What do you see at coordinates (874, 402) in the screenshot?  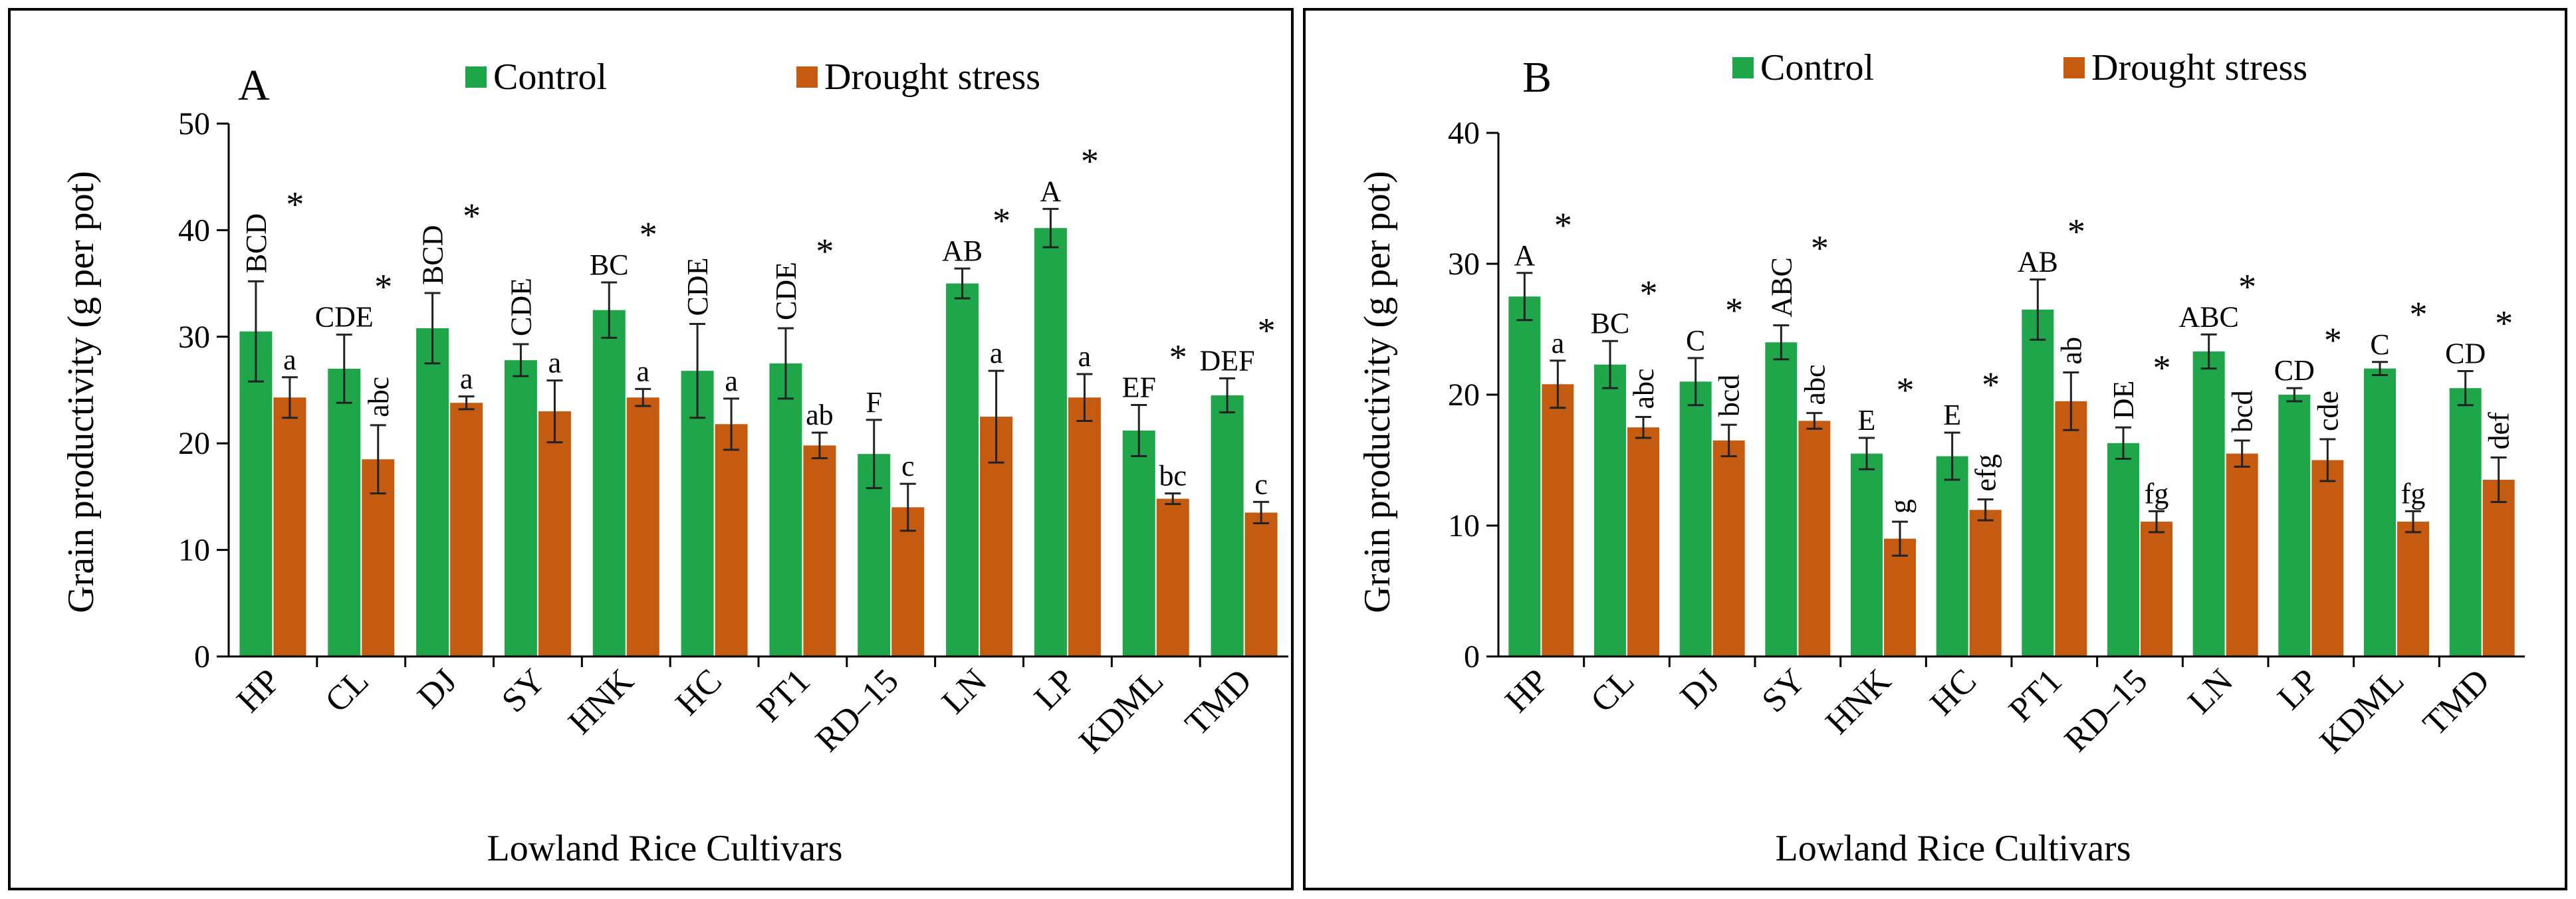 I see `significance-letter: F` at bounding box center [874, 402].